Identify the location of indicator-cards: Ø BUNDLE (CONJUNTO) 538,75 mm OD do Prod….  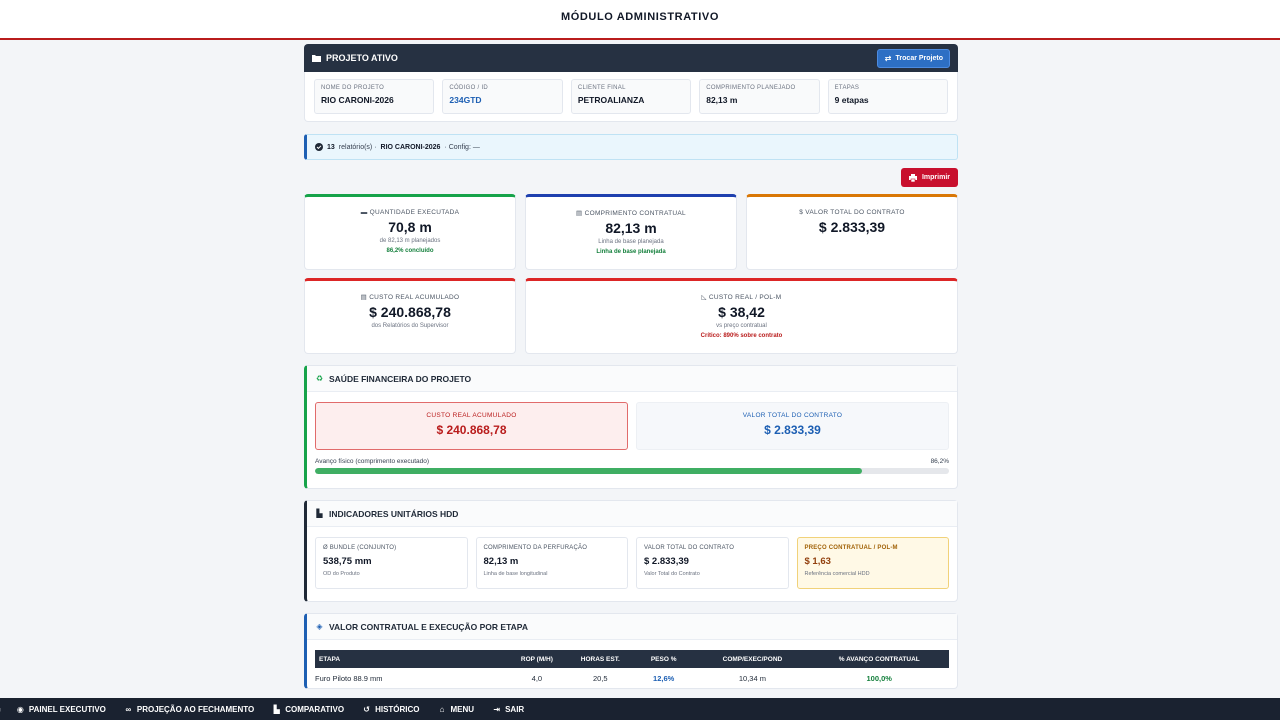
(632, 564).